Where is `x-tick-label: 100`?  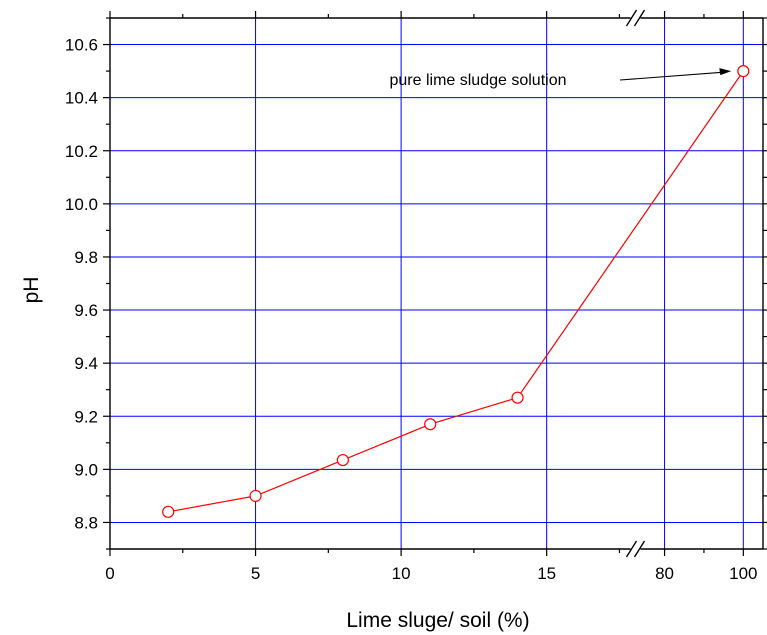 x-tick-label: 100 is located at coordinates (743, 573).